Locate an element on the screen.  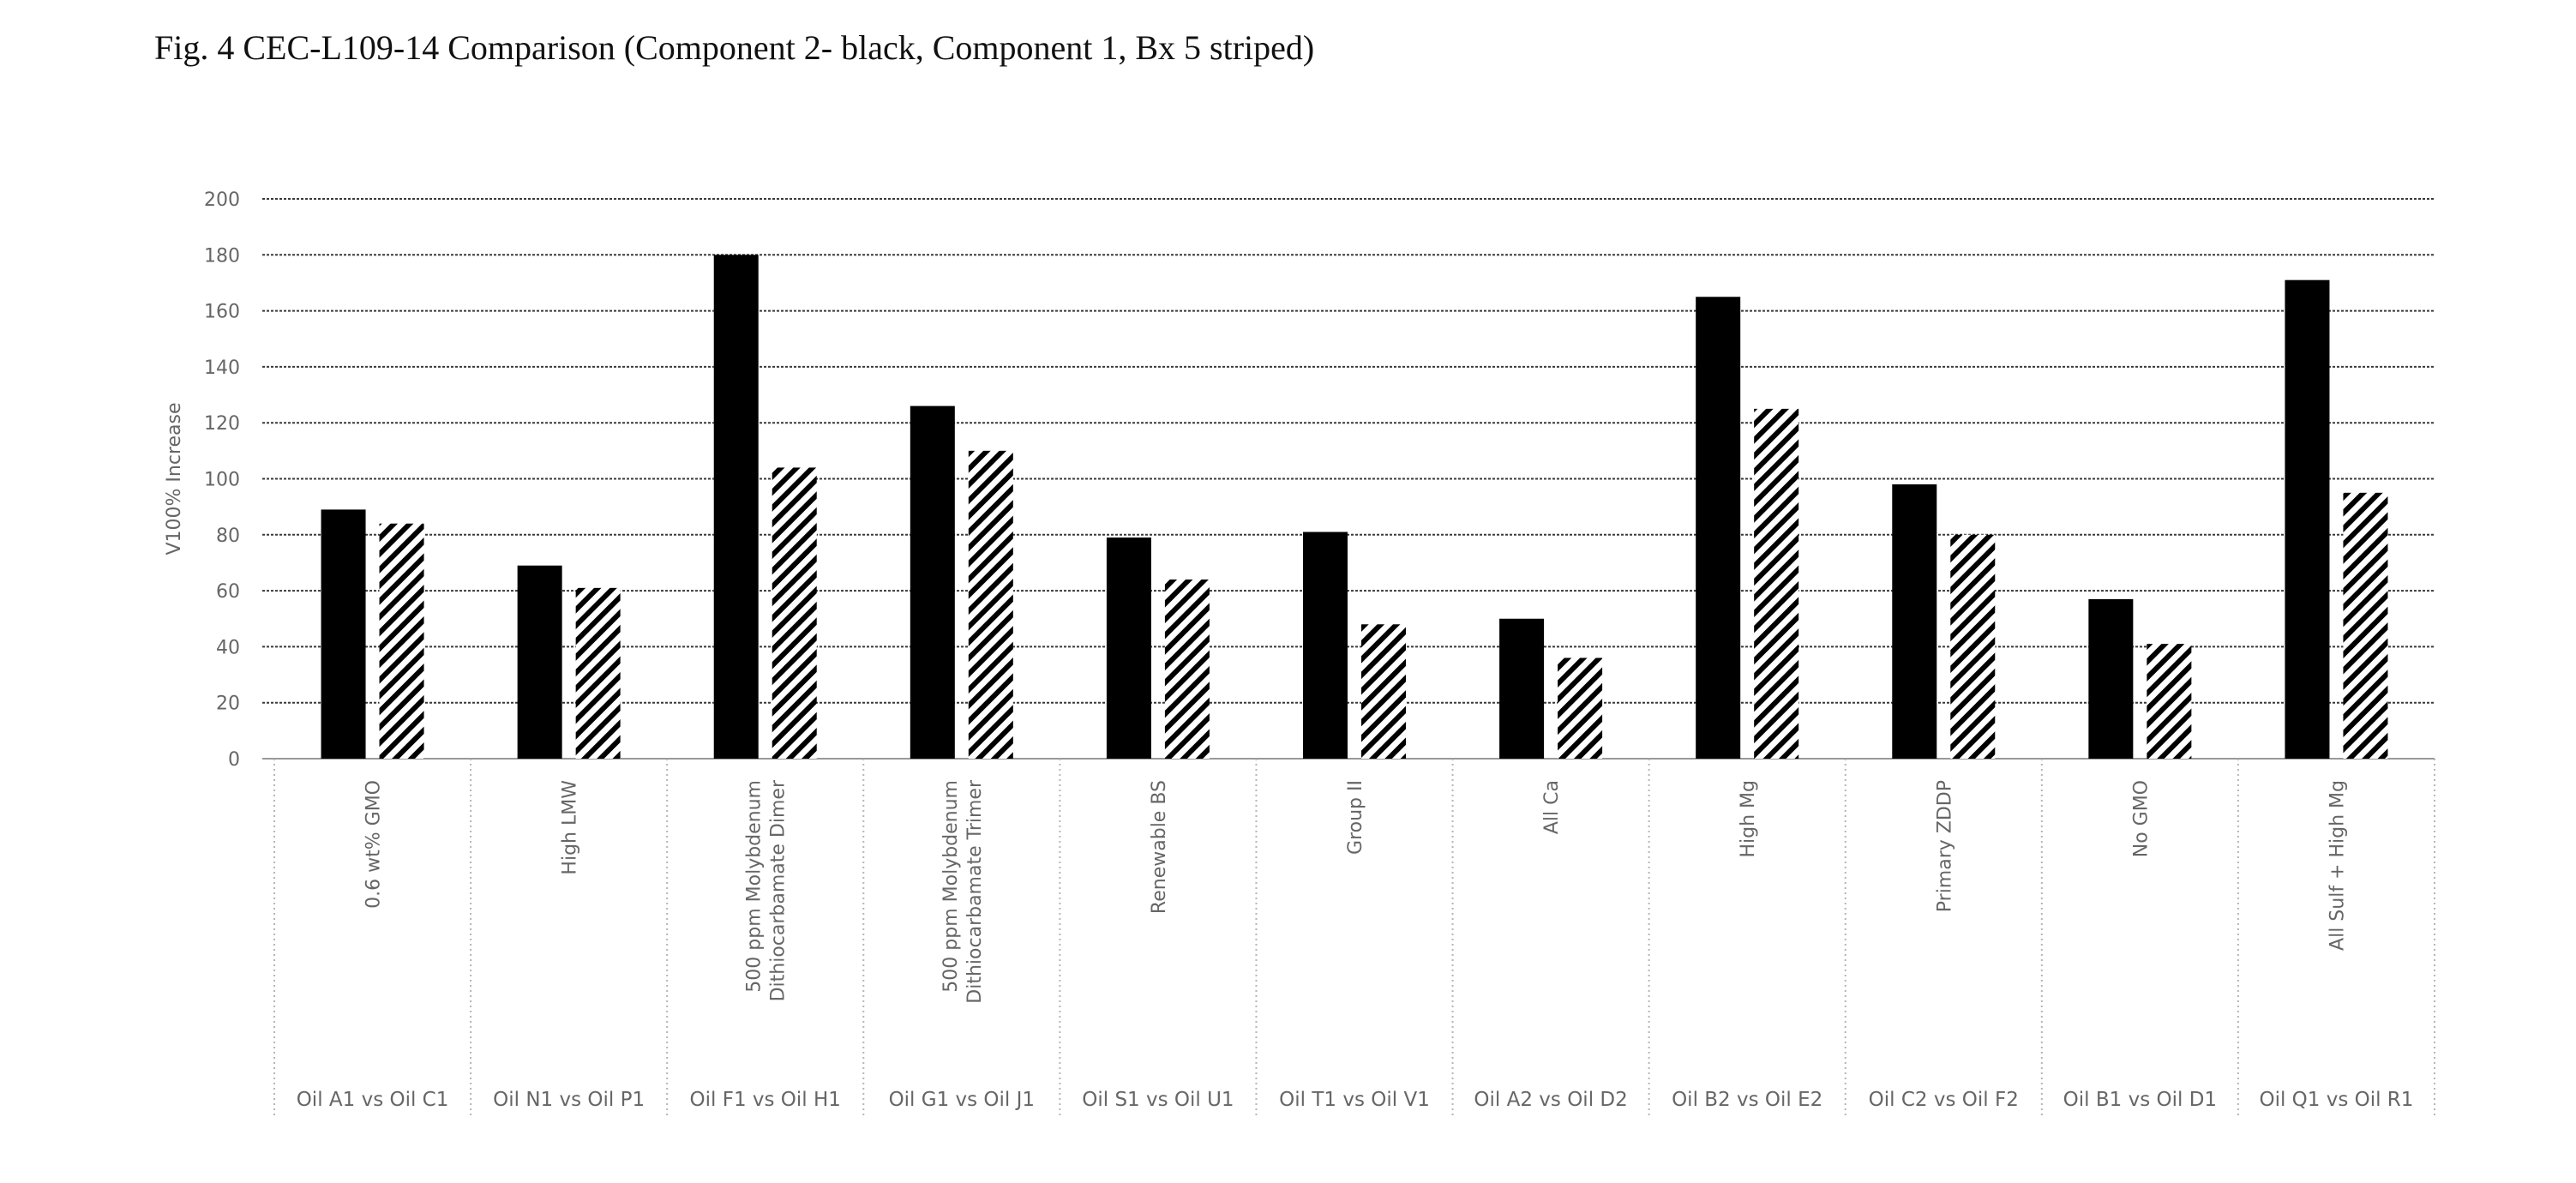
comparison-label: Oil T1 vs Oil V1 is located at coordinates (1354, 1100).